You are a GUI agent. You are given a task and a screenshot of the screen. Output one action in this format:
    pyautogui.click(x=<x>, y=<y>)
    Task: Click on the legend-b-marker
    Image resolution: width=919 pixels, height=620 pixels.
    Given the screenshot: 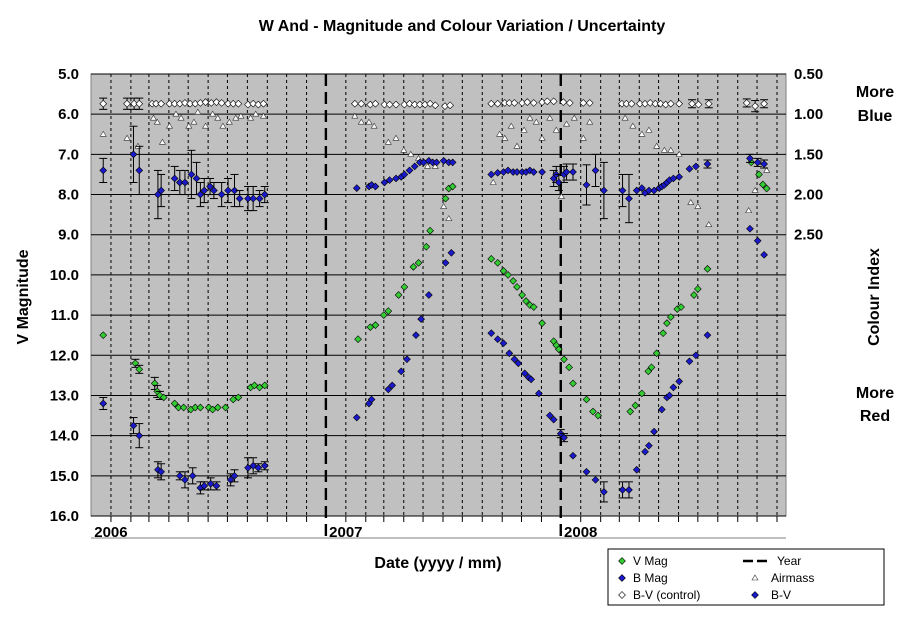 What is the action you would take?
    pyautogui.click(x=622, y=578)
    